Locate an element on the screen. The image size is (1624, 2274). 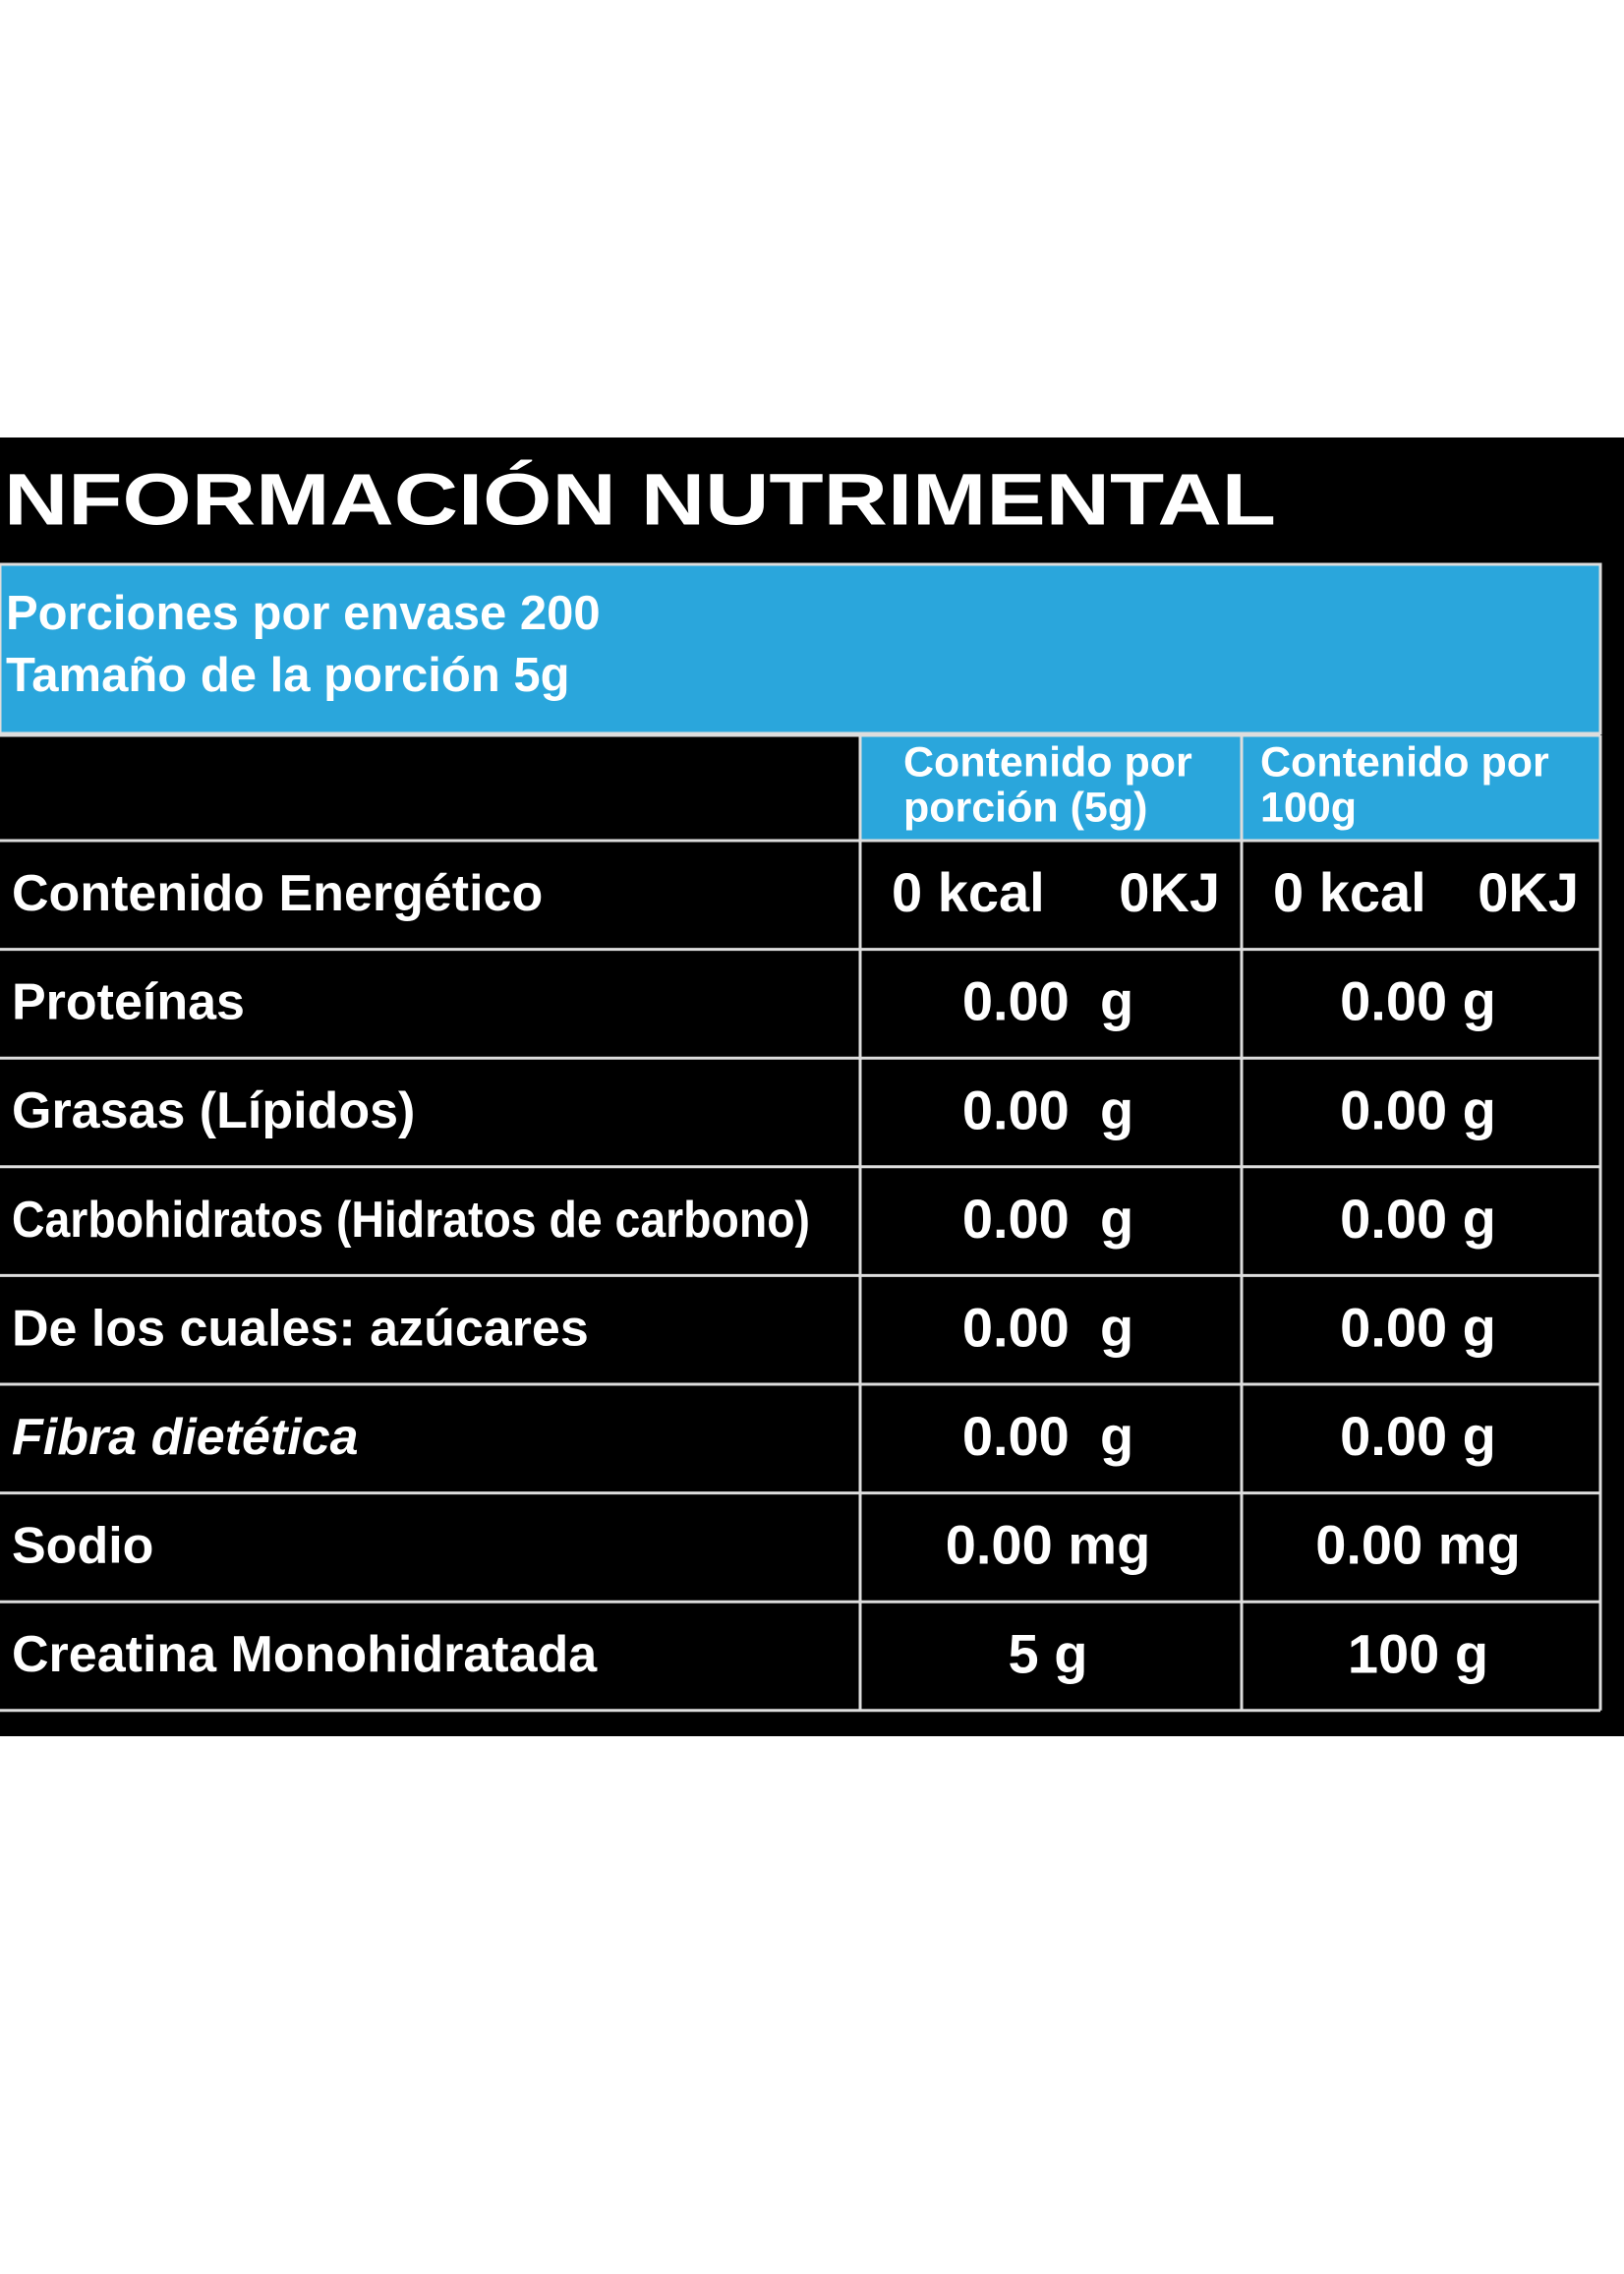
title: NFORMACIÓN NUTRIMENTAL is located at coordinates (640, 500).